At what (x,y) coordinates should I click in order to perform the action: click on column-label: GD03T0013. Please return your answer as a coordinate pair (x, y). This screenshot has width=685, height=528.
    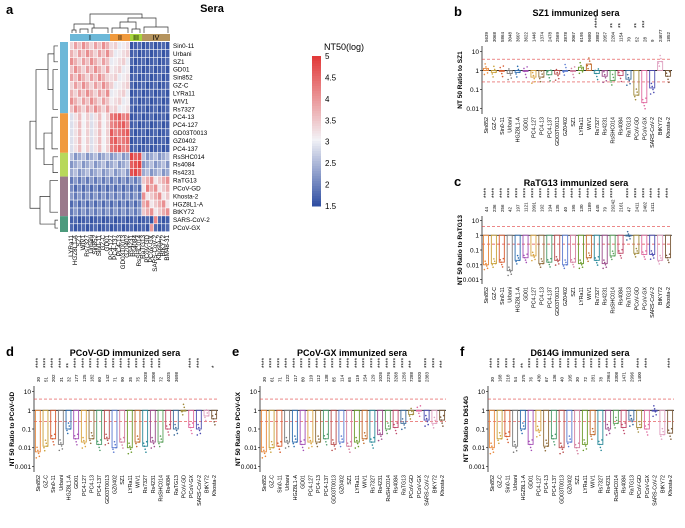
    Looking at the image, I should click on (123, 252).